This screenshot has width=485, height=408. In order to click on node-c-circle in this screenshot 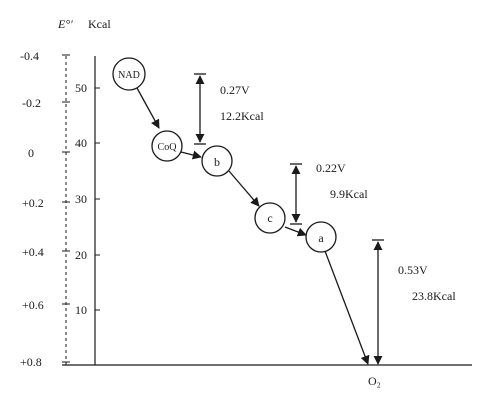, I will do `click(270, 218)`.